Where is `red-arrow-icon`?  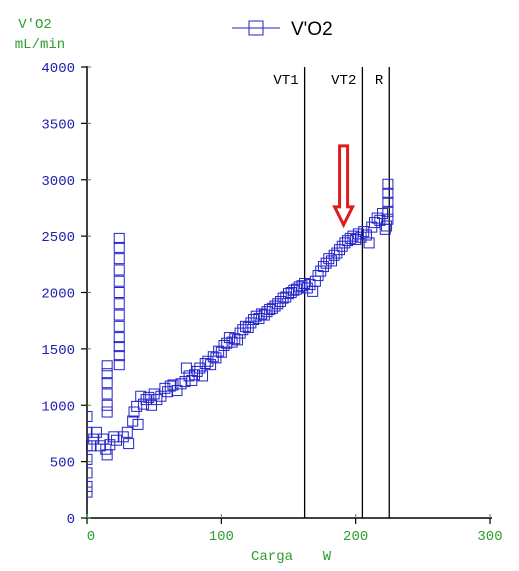 red-arrow-icon is located at coordinates (344, 186).